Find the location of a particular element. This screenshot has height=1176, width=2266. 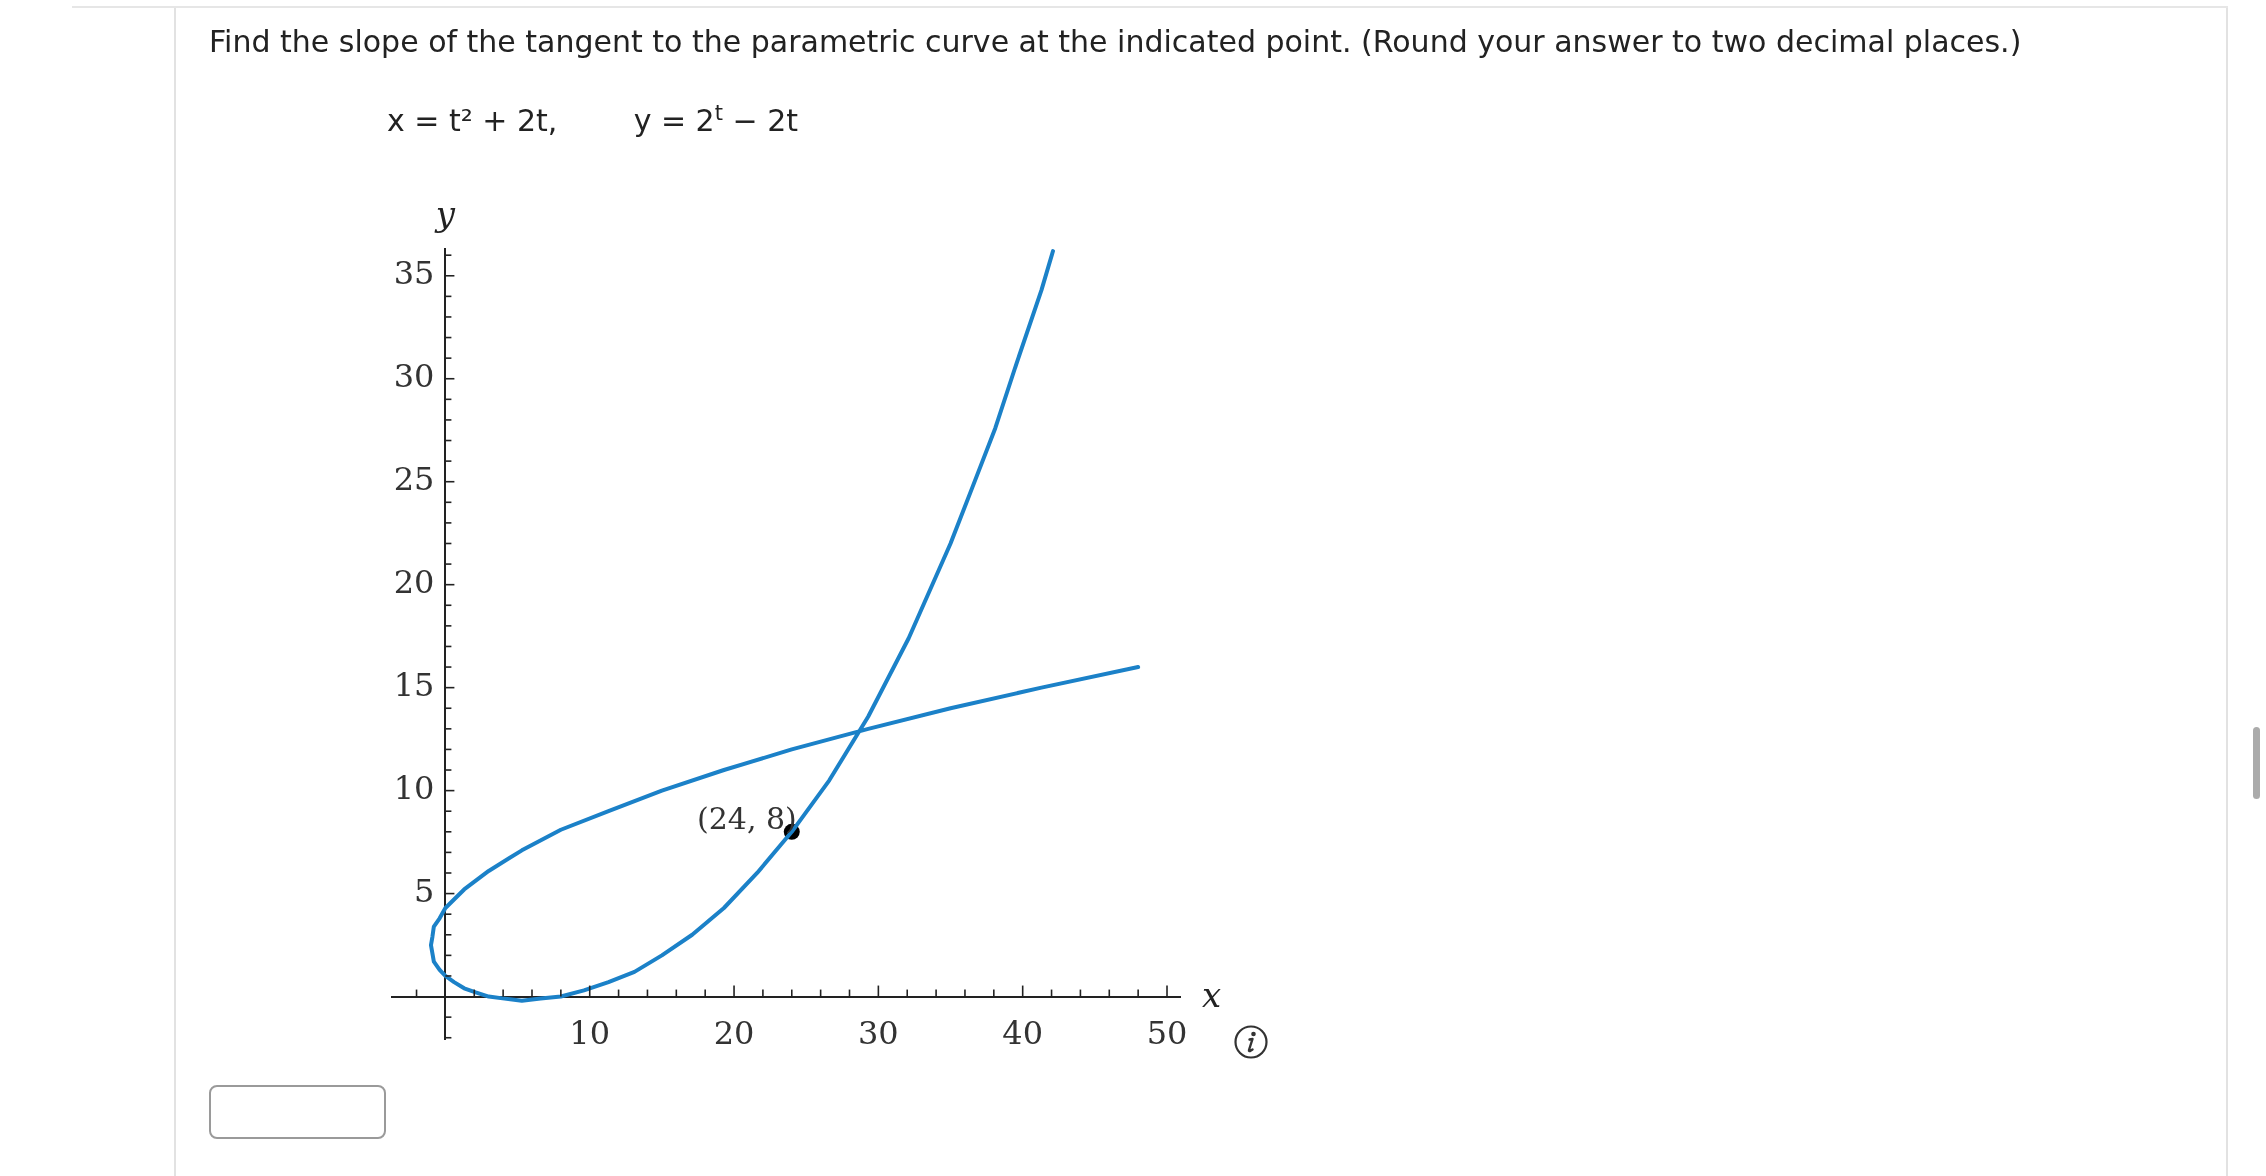

y-axis-title: y is located at coordinates (444, 213).